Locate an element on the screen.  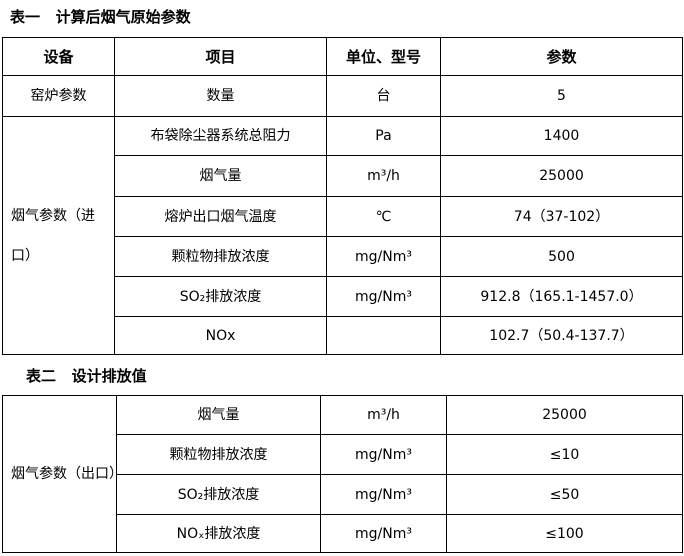
item-cell: NOx is located at coordinates (220, 335).